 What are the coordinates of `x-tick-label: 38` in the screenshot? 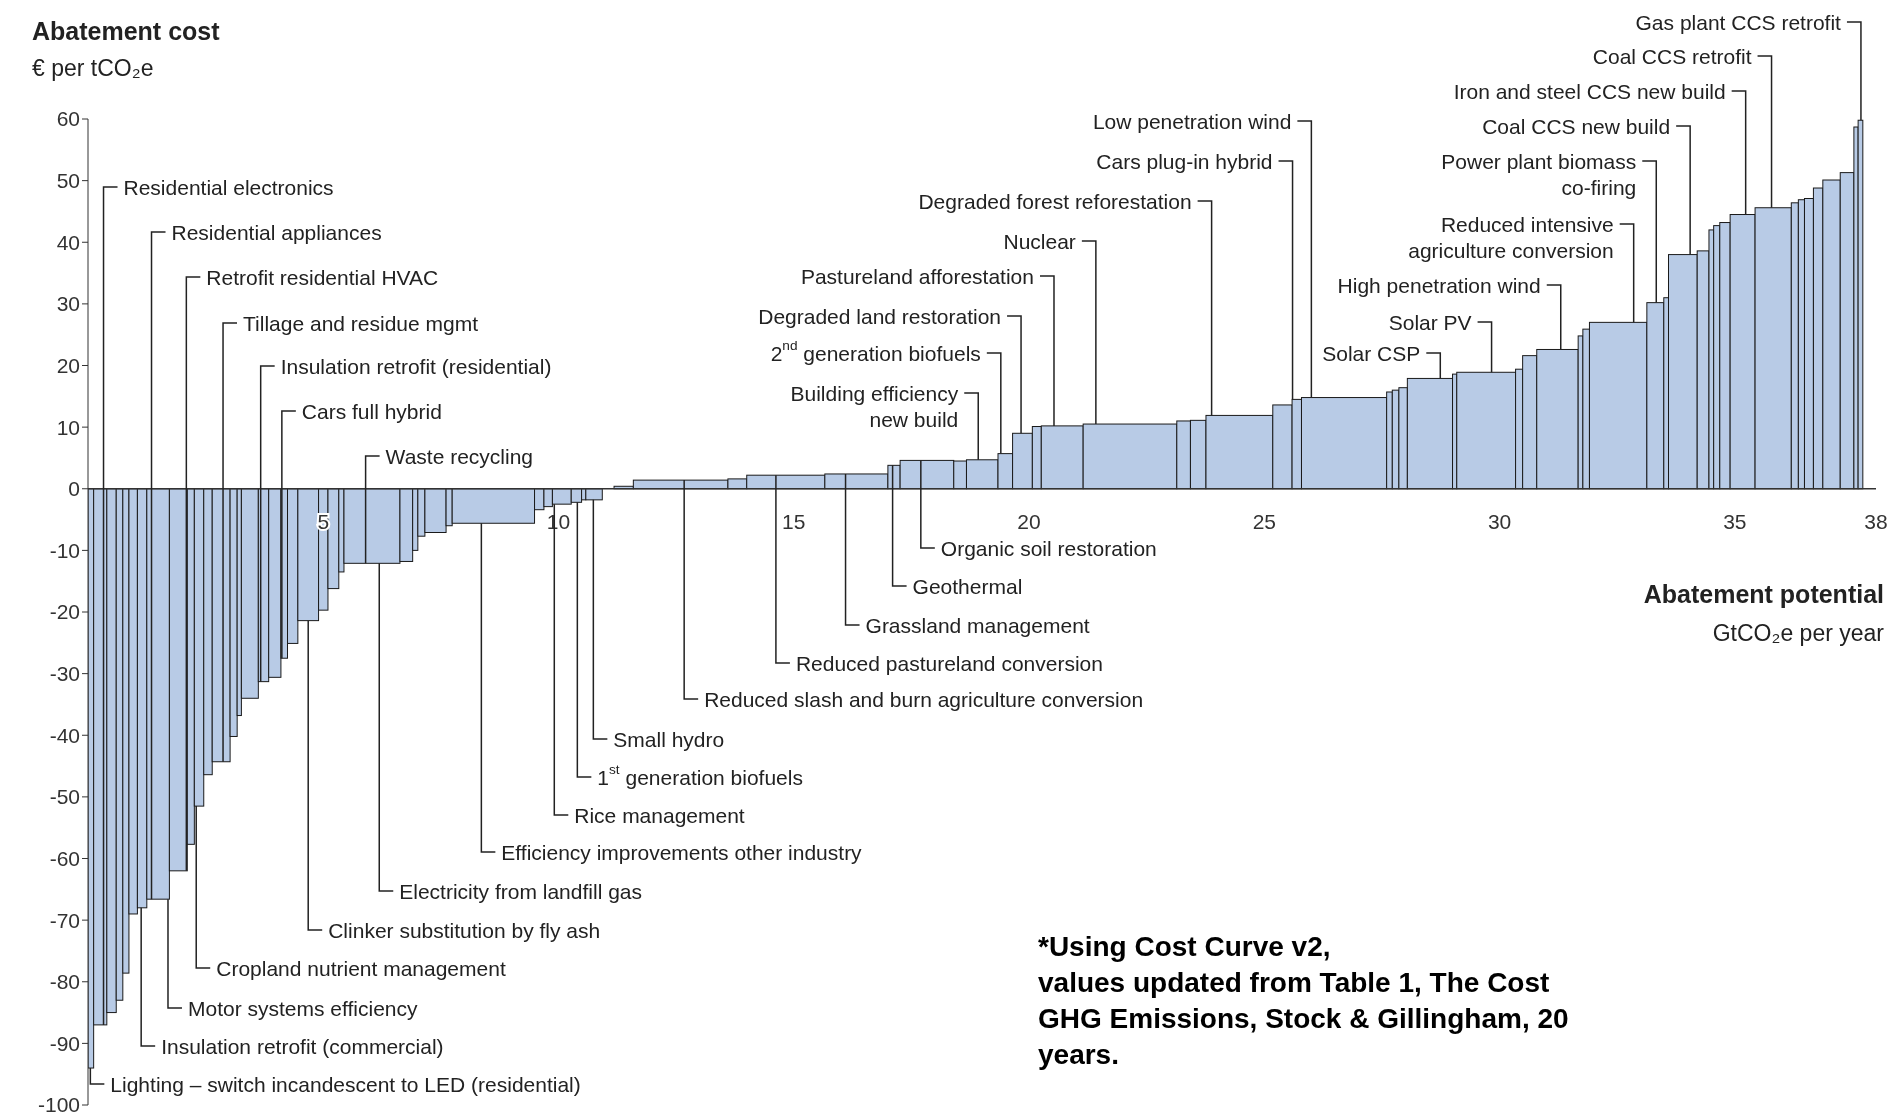 It's located at (1876, 521).